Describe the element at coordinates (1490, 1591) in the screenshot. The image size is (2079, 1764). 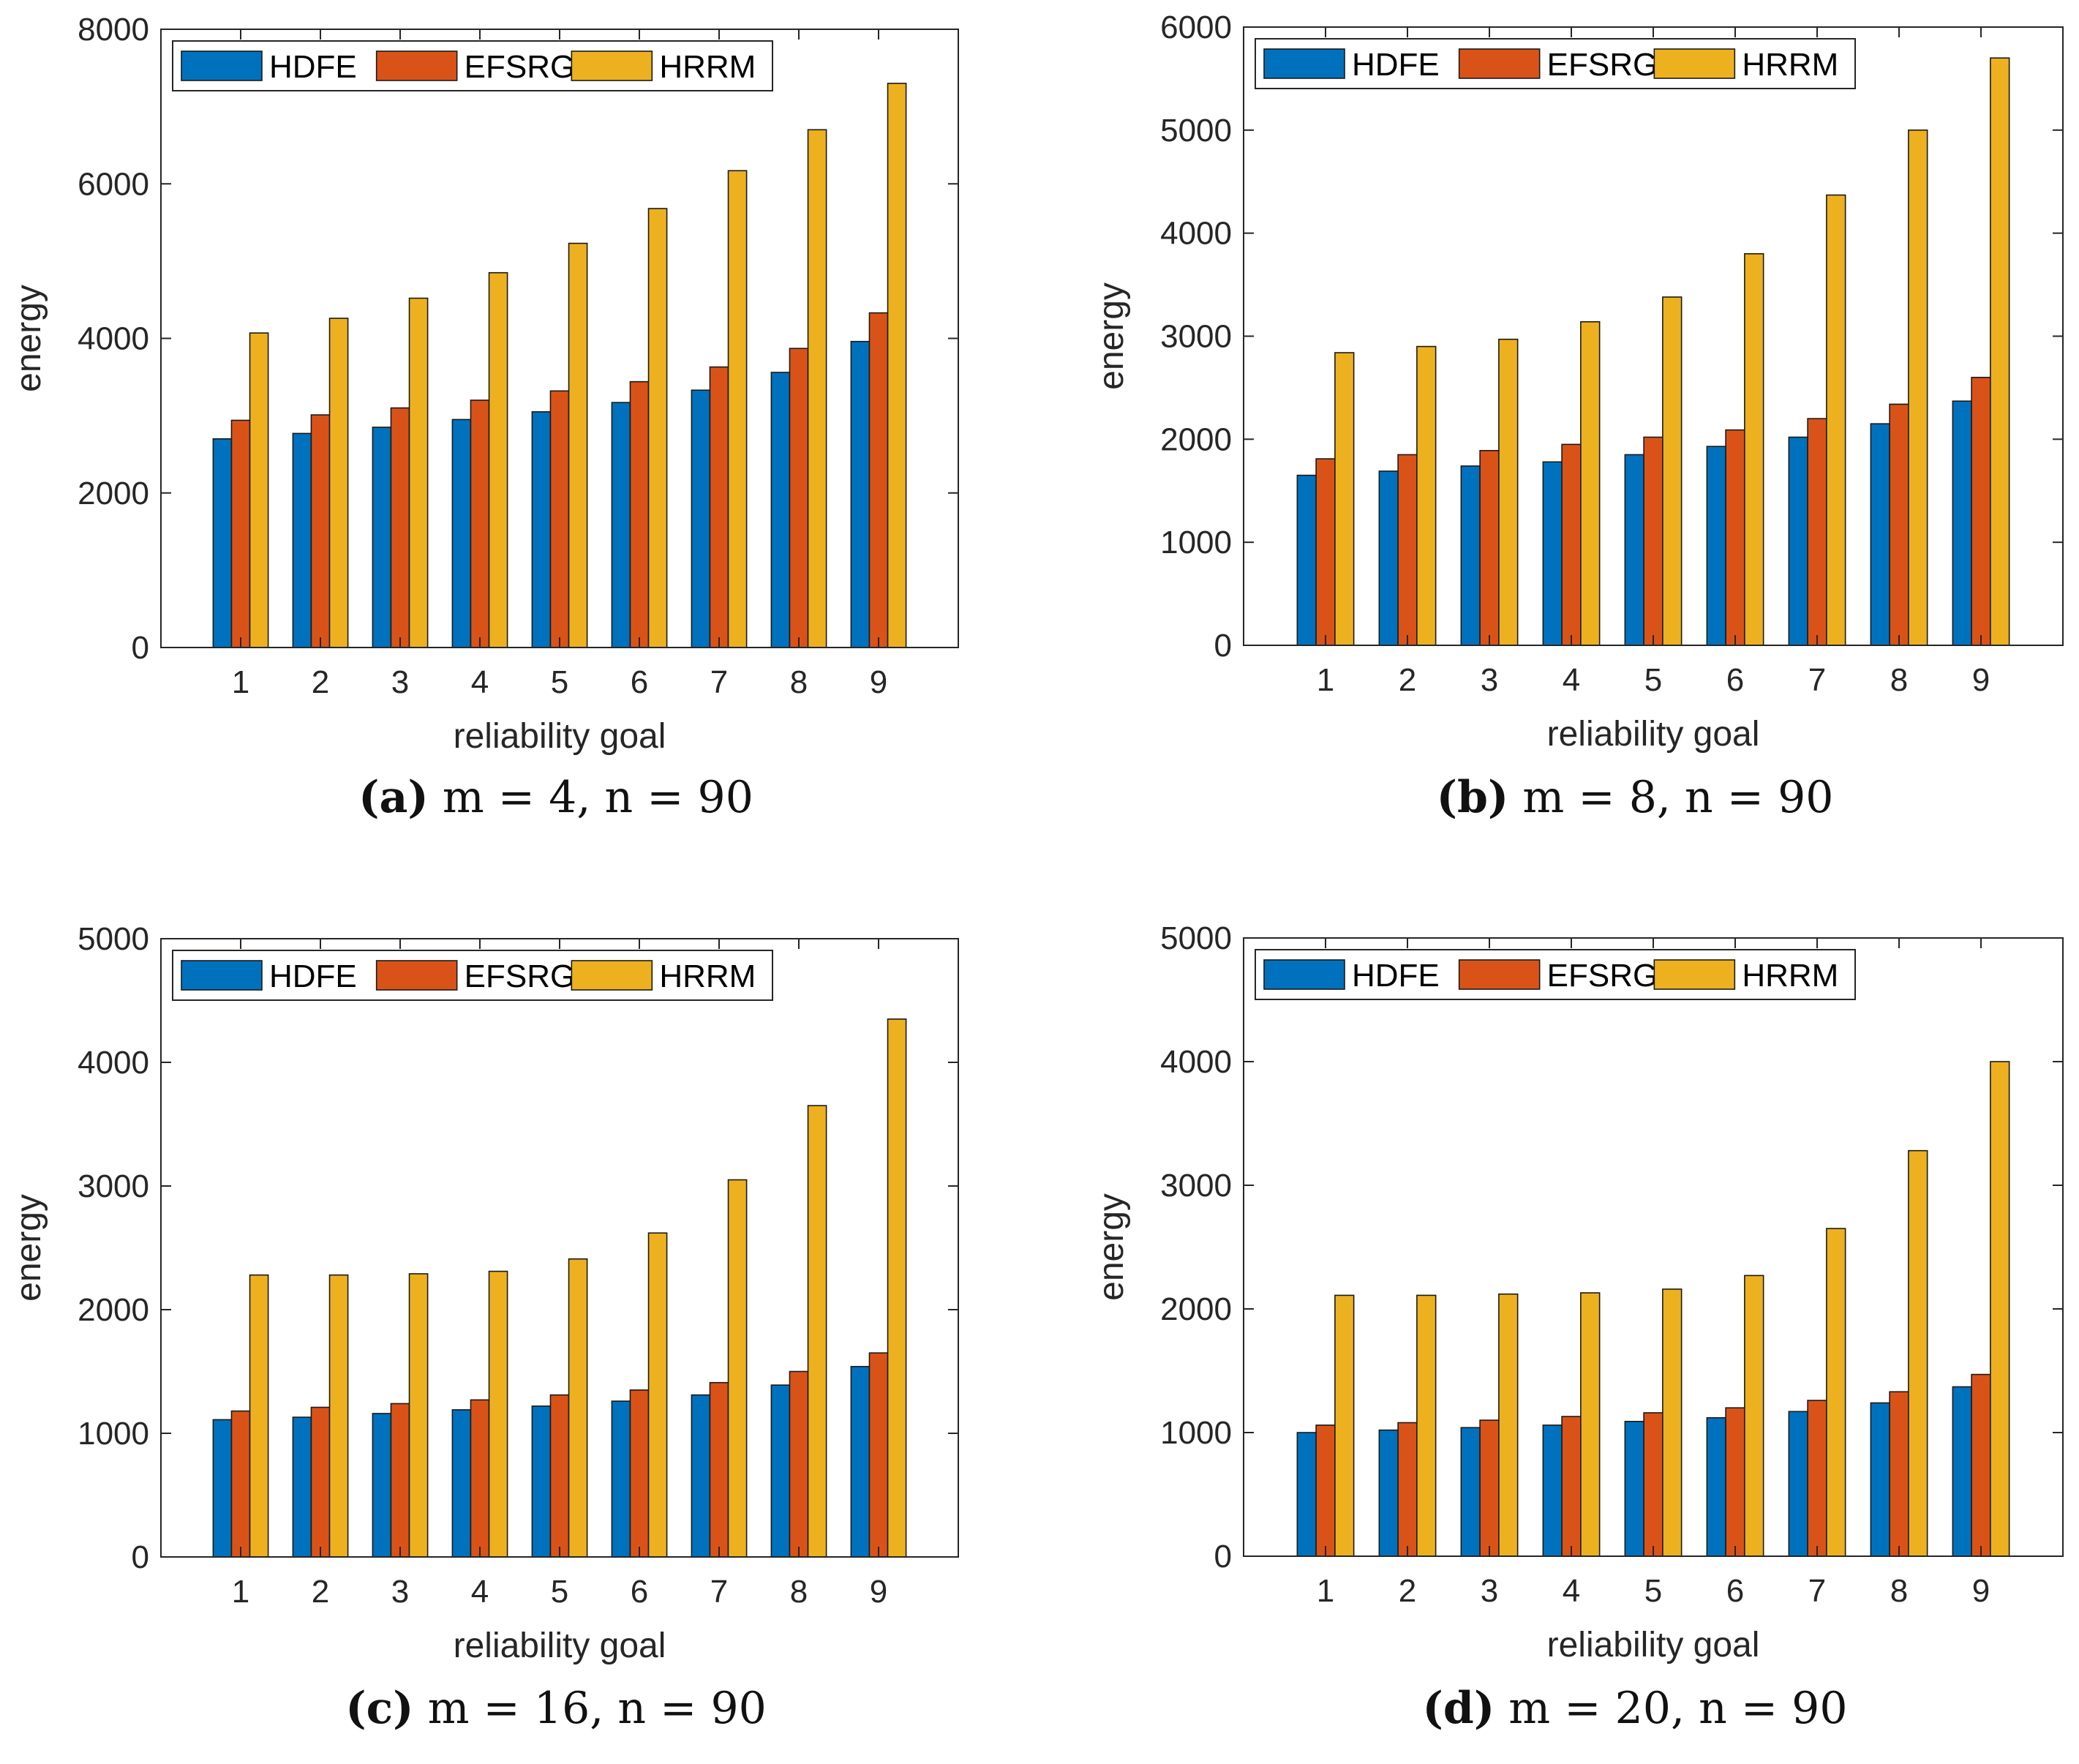
I see `x-tick-label: 3` at that location.